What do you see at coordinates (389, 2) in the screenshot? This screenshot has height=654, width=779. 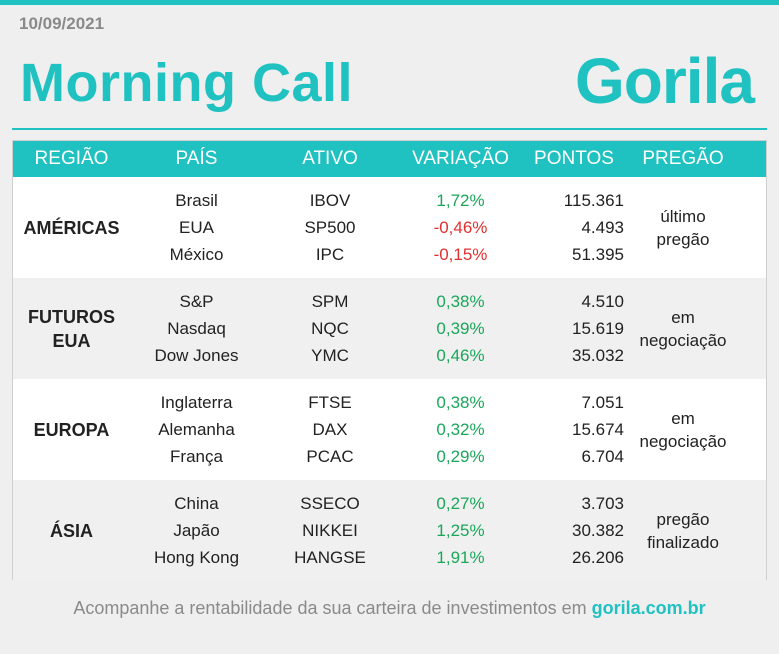 I see `top-accent-bar` at bounding box center [389, 2].